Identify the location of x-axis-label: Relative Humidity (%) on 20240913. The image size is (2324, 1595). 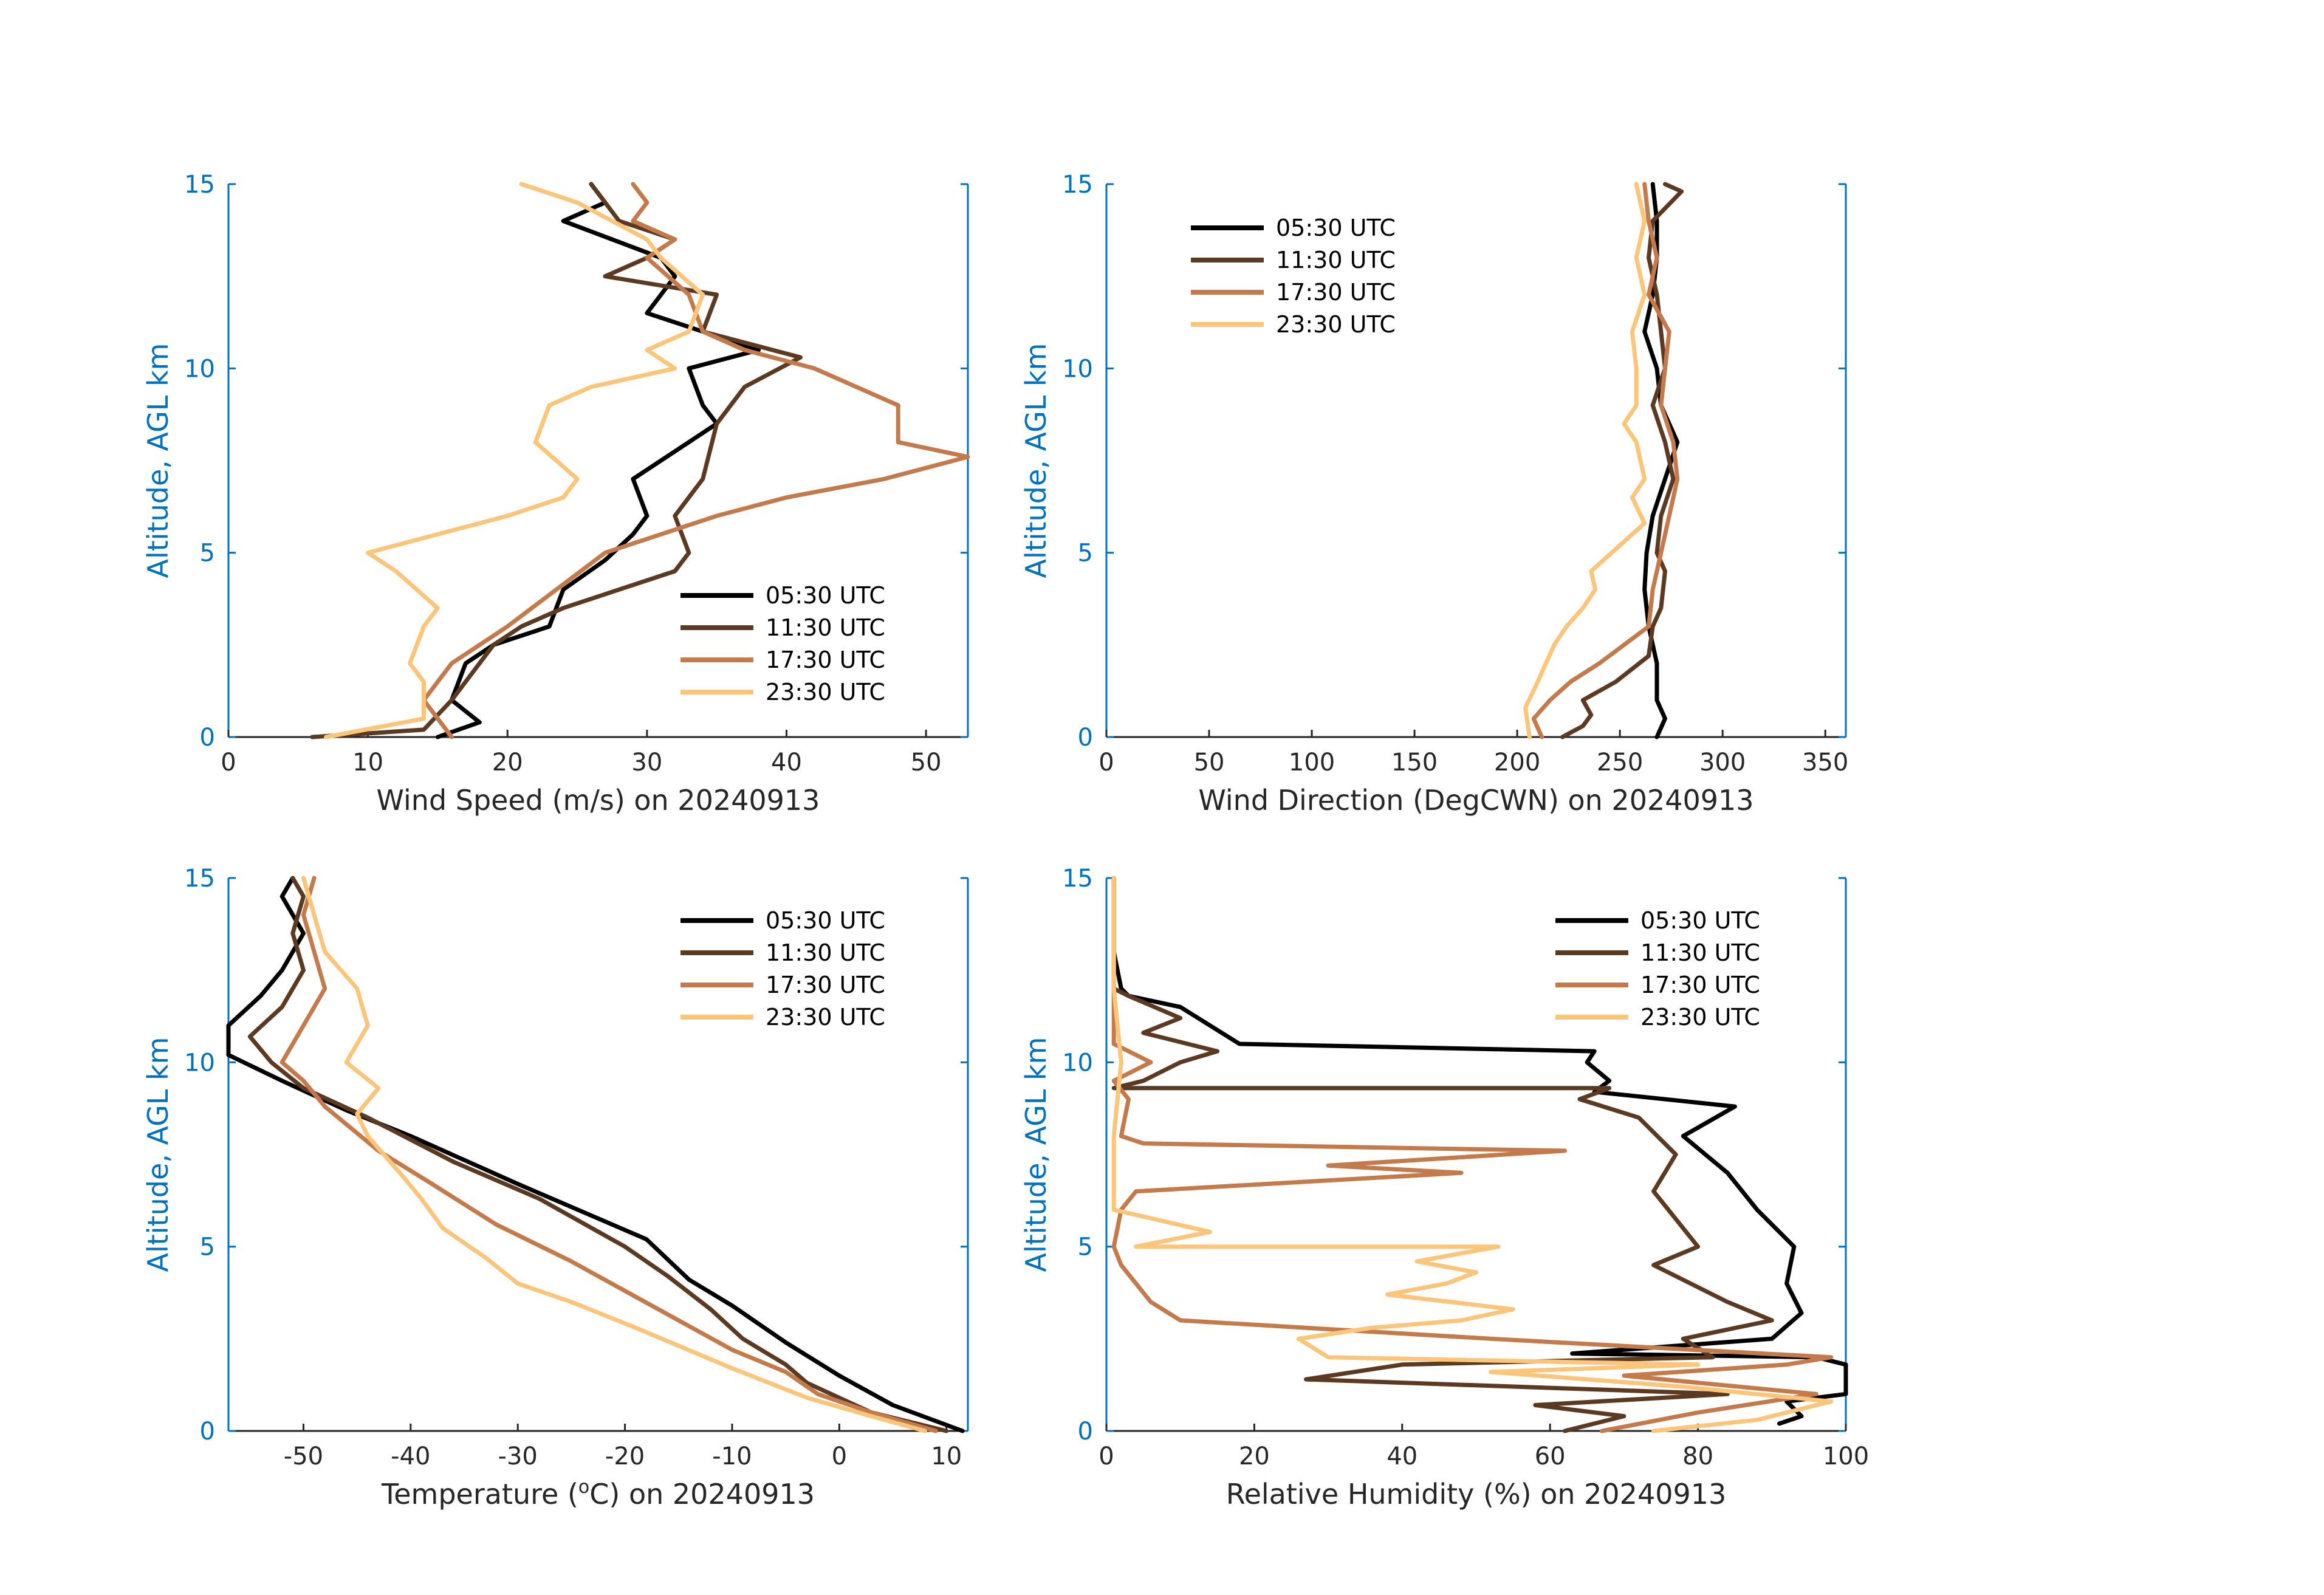
(1477, 1494).